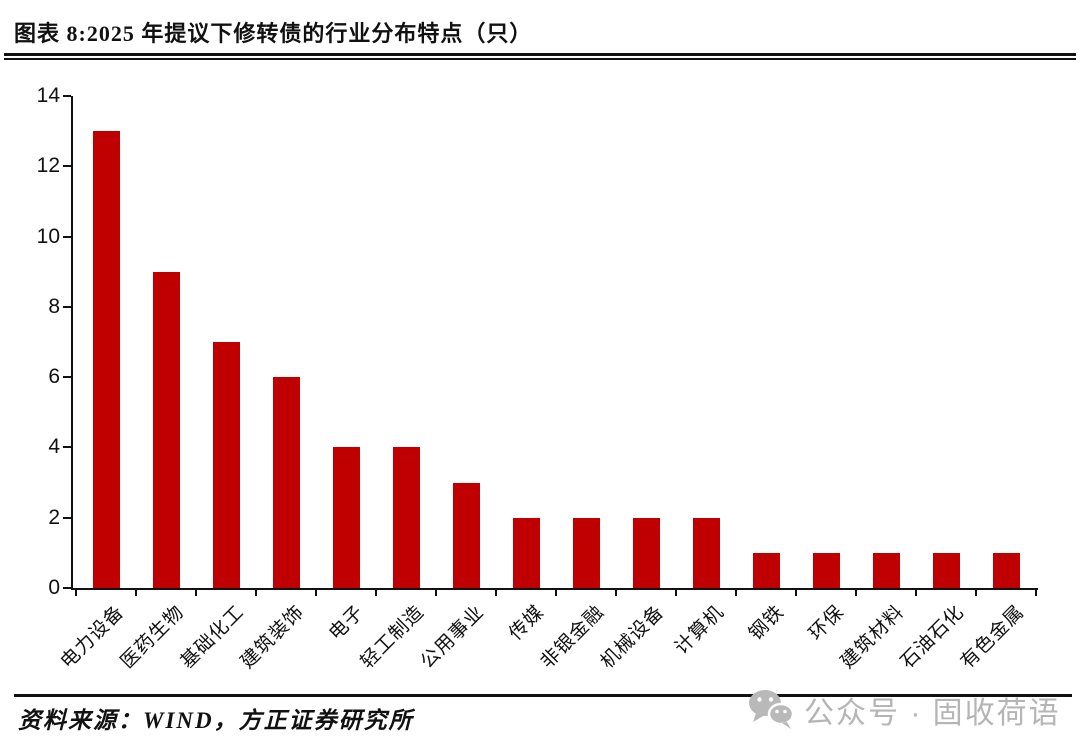  Describe the element at coordinates (54, 377) in the screenshot. I see `y-axis-label: 6` at that location.